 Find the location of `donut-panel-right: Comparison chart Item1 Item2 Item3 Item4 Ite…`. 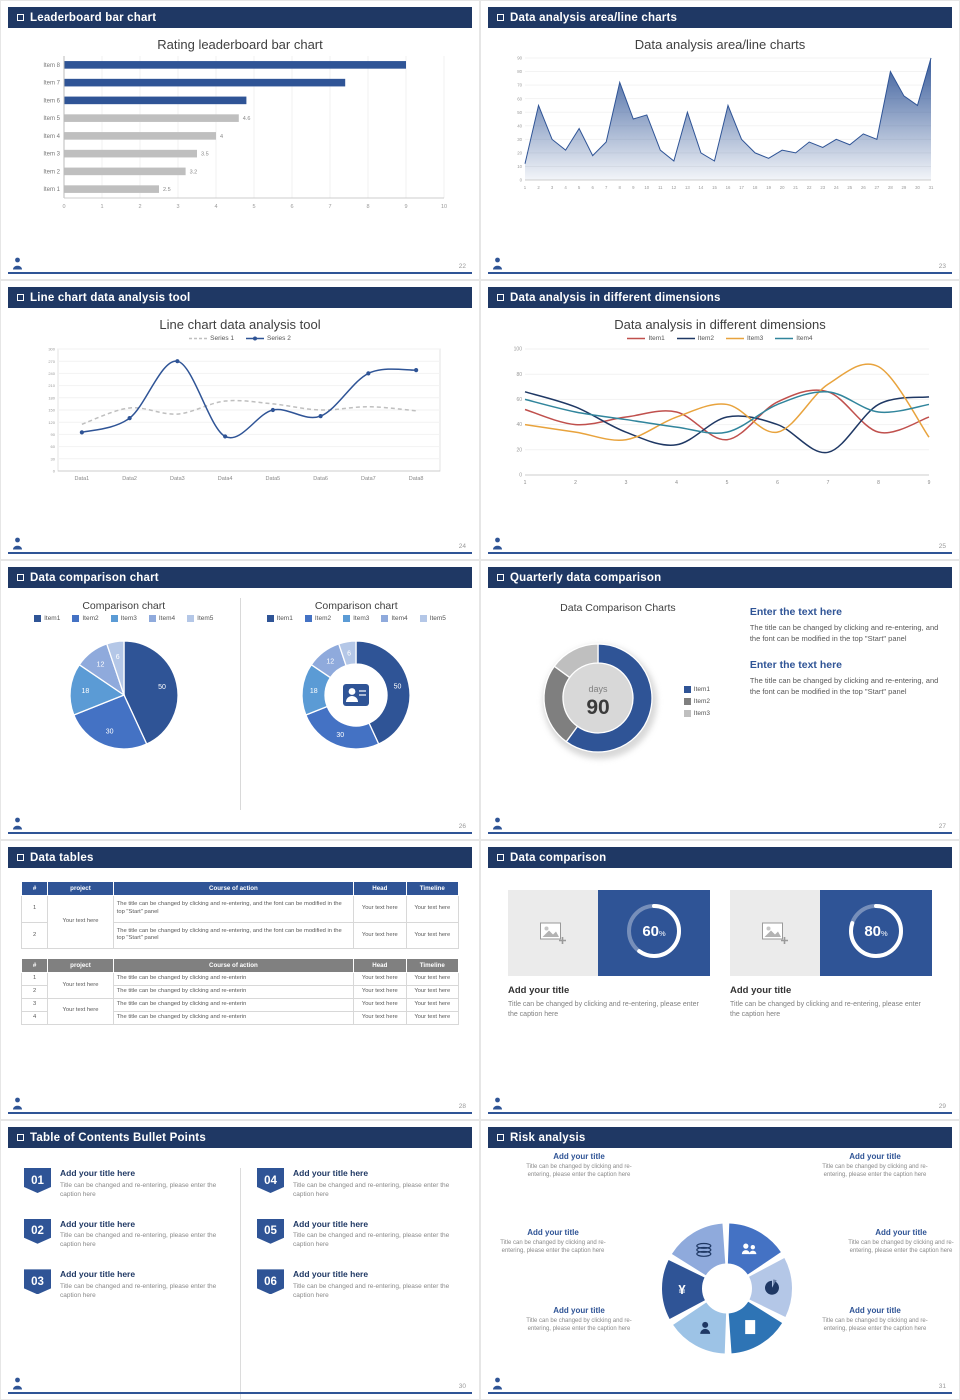

donut-panel-right: Comparison chart Item1 Item2 Item3 Item4 Ite… is located at coordinates (357, 704).